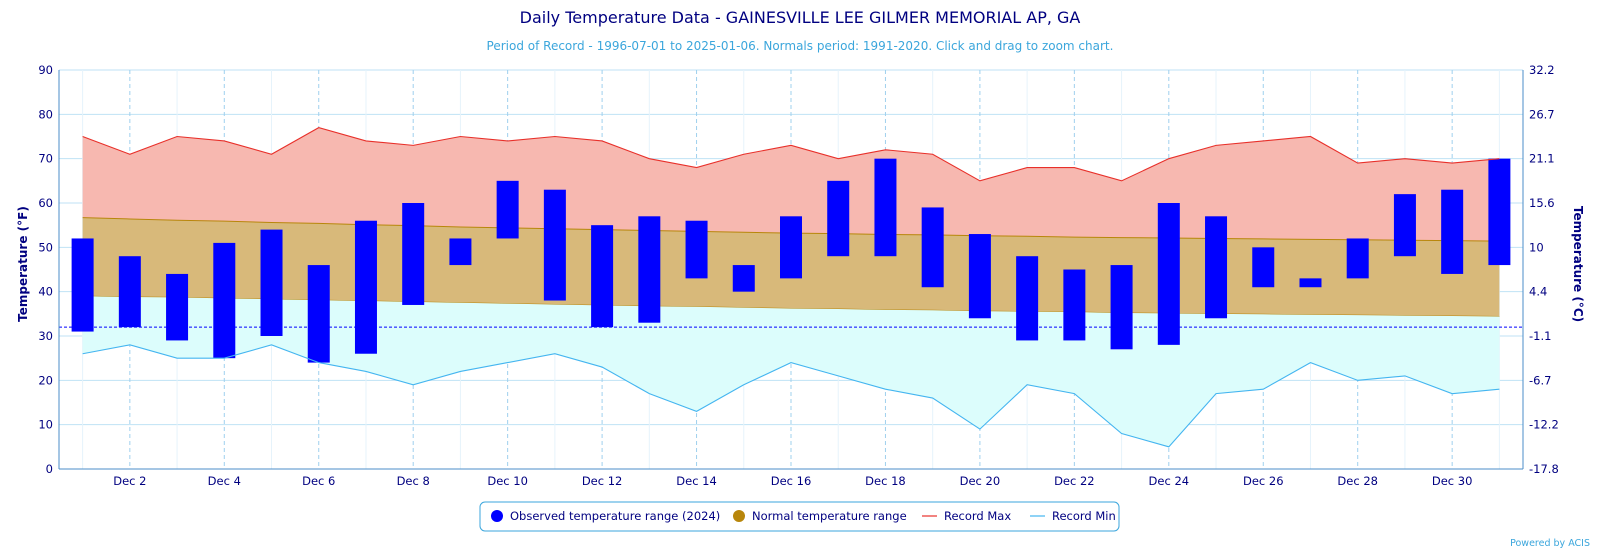 This screenshot has width=1600, height=556. I want to click on y-tick-label-right: -1.1, so click(1540, 336).